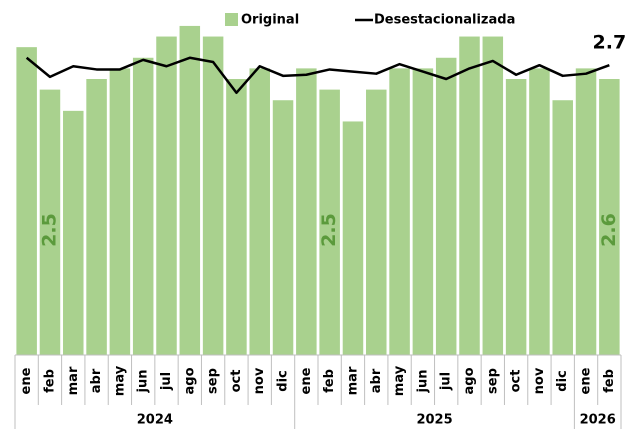 This screenshot has height=433, width=631. I want to click on legend-swatch, so click(231, 19).